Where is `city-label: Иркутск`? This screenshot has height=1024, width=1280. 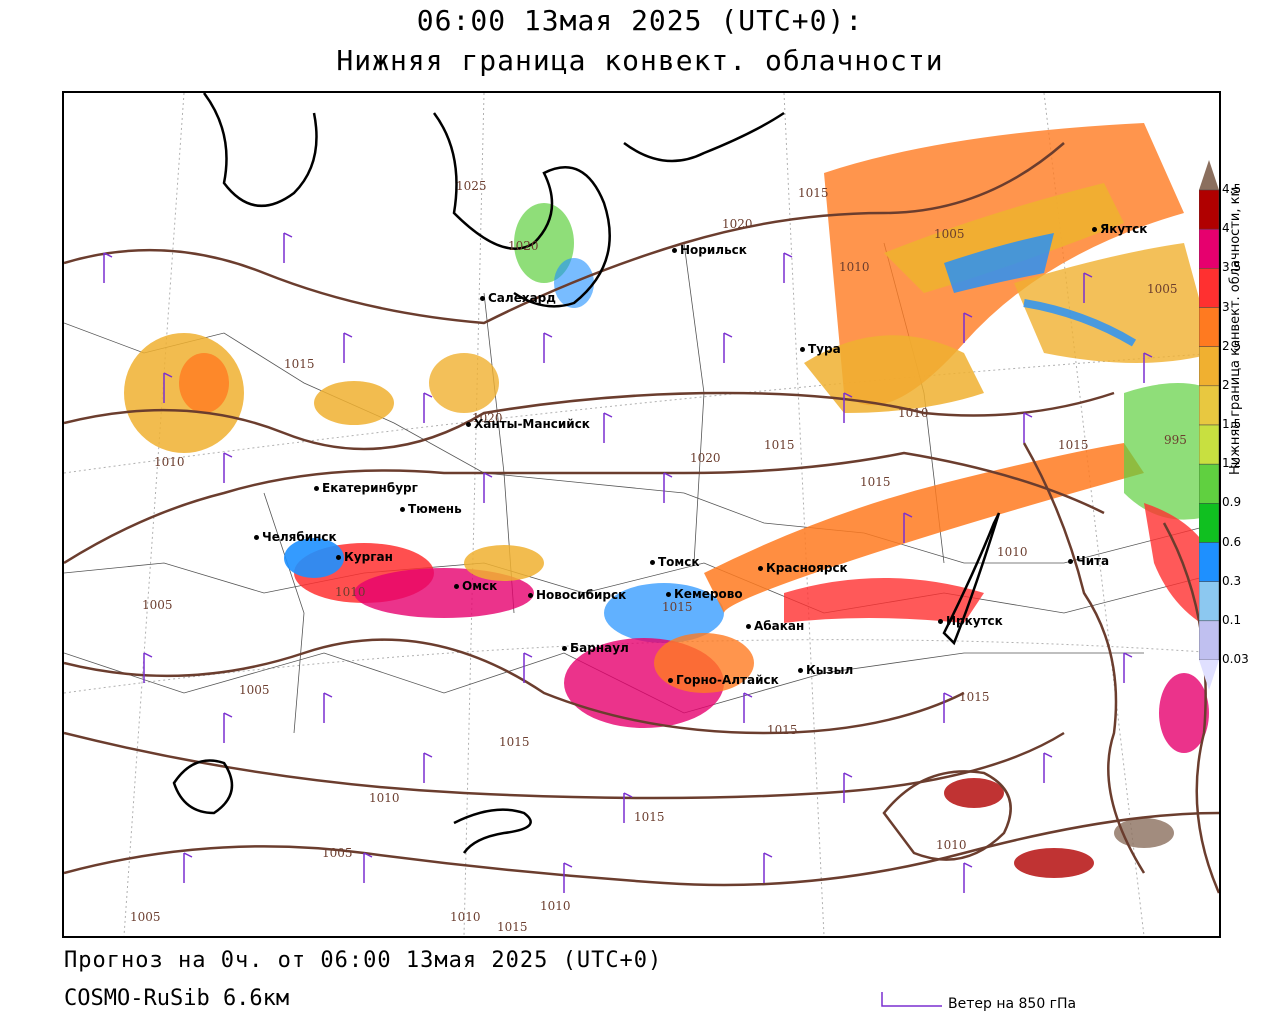 city-label: Иркутск is located at coordinates (970, 621).